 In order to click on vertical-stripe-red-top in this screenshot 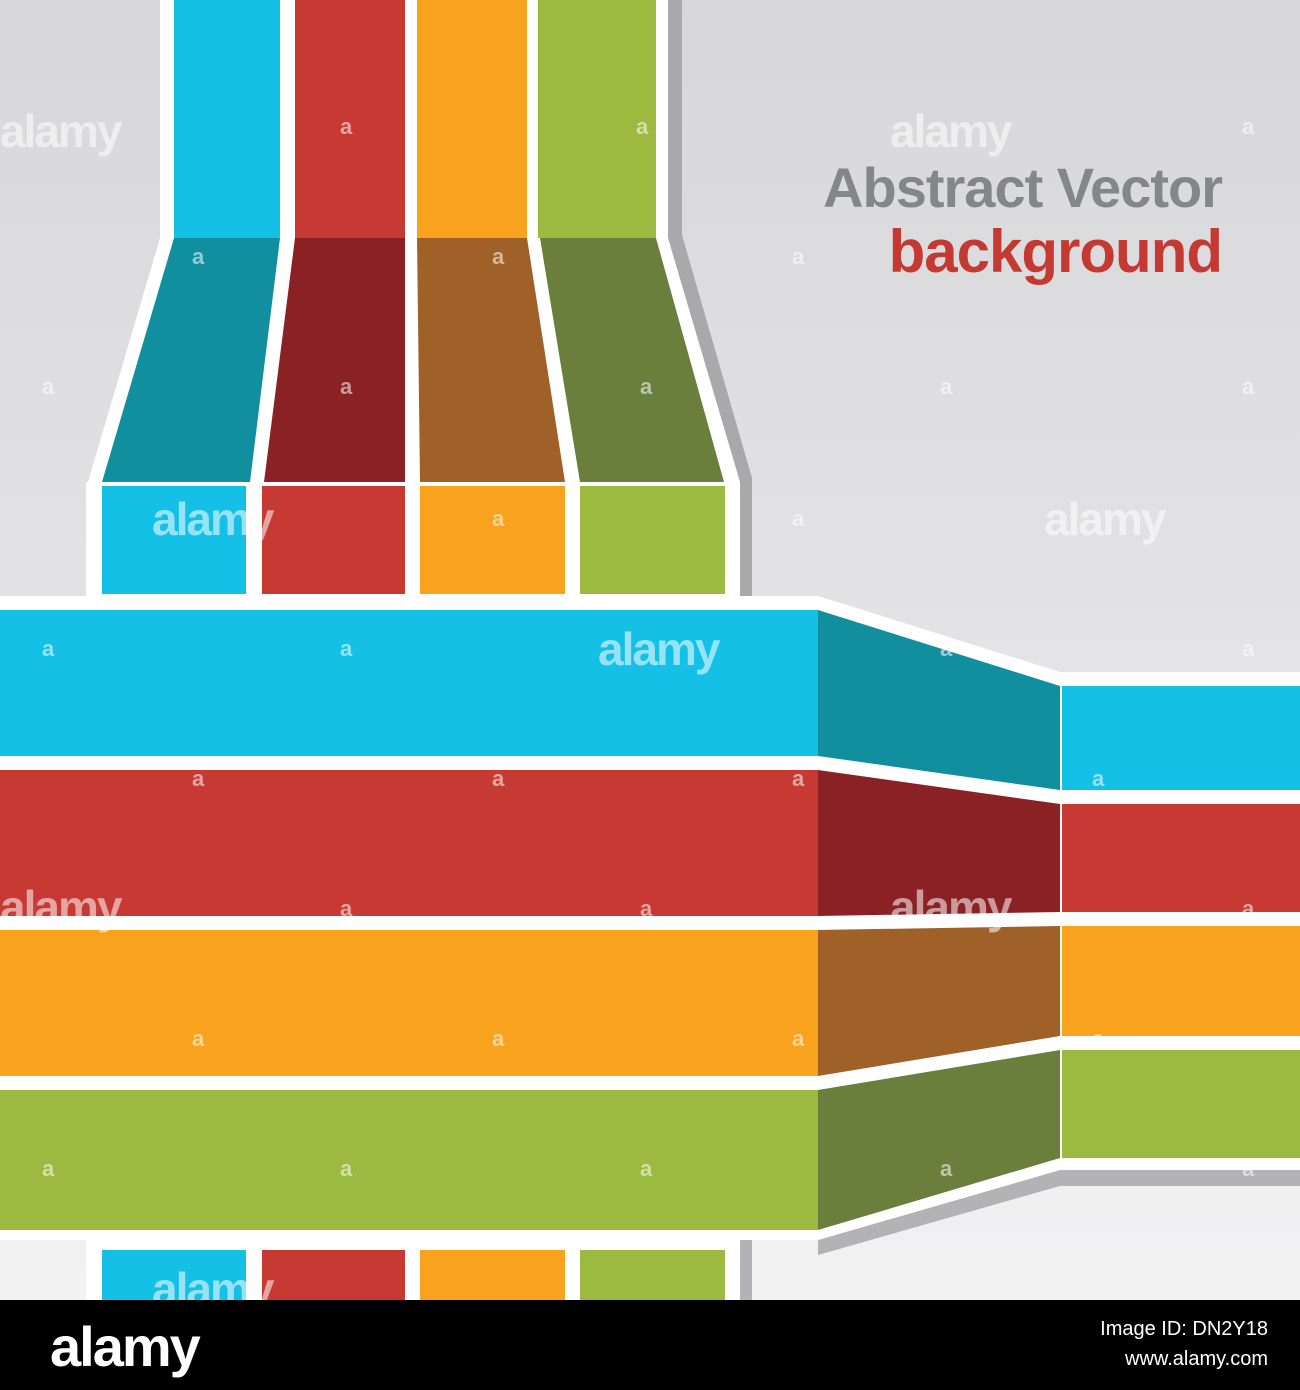, I will do `click(350, 119)`.